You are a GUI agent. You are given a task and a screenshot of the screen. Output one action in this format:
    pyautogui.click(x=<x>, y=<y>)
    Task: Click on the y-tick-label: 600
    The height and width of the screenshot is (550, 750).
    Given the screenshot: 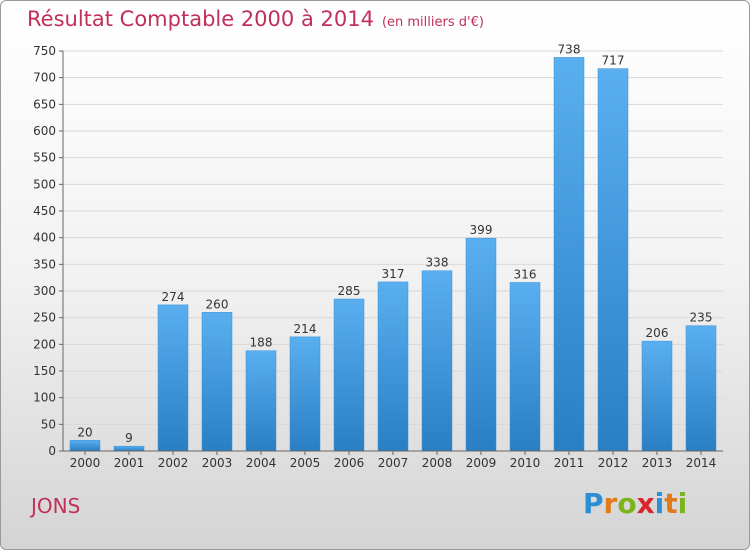 What is the action you would take?
    pyautogui.click(x=44, y=131)
    